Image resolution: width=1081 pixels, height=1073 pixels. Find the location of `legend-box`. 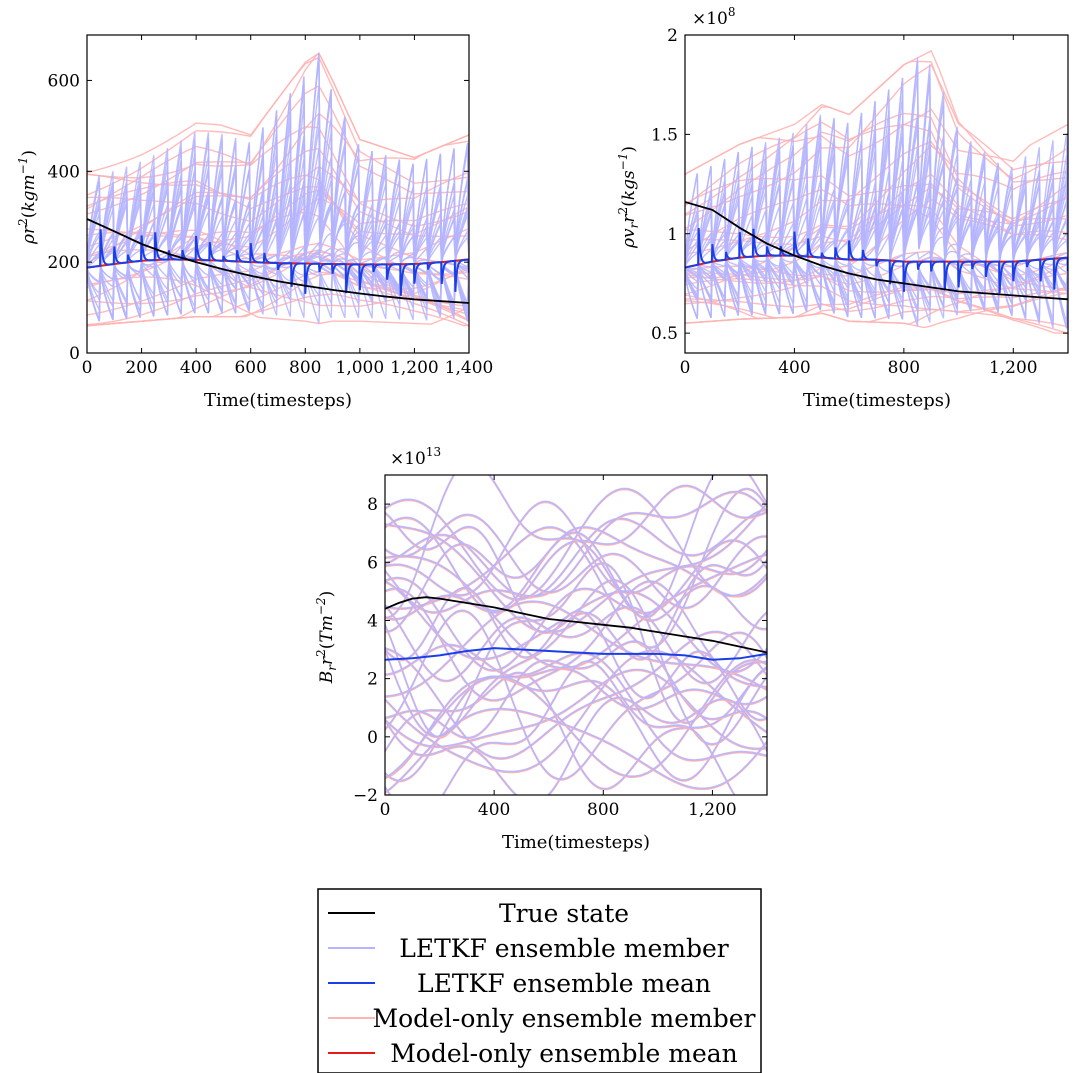

legend-box is located at coordinates (539, 980).